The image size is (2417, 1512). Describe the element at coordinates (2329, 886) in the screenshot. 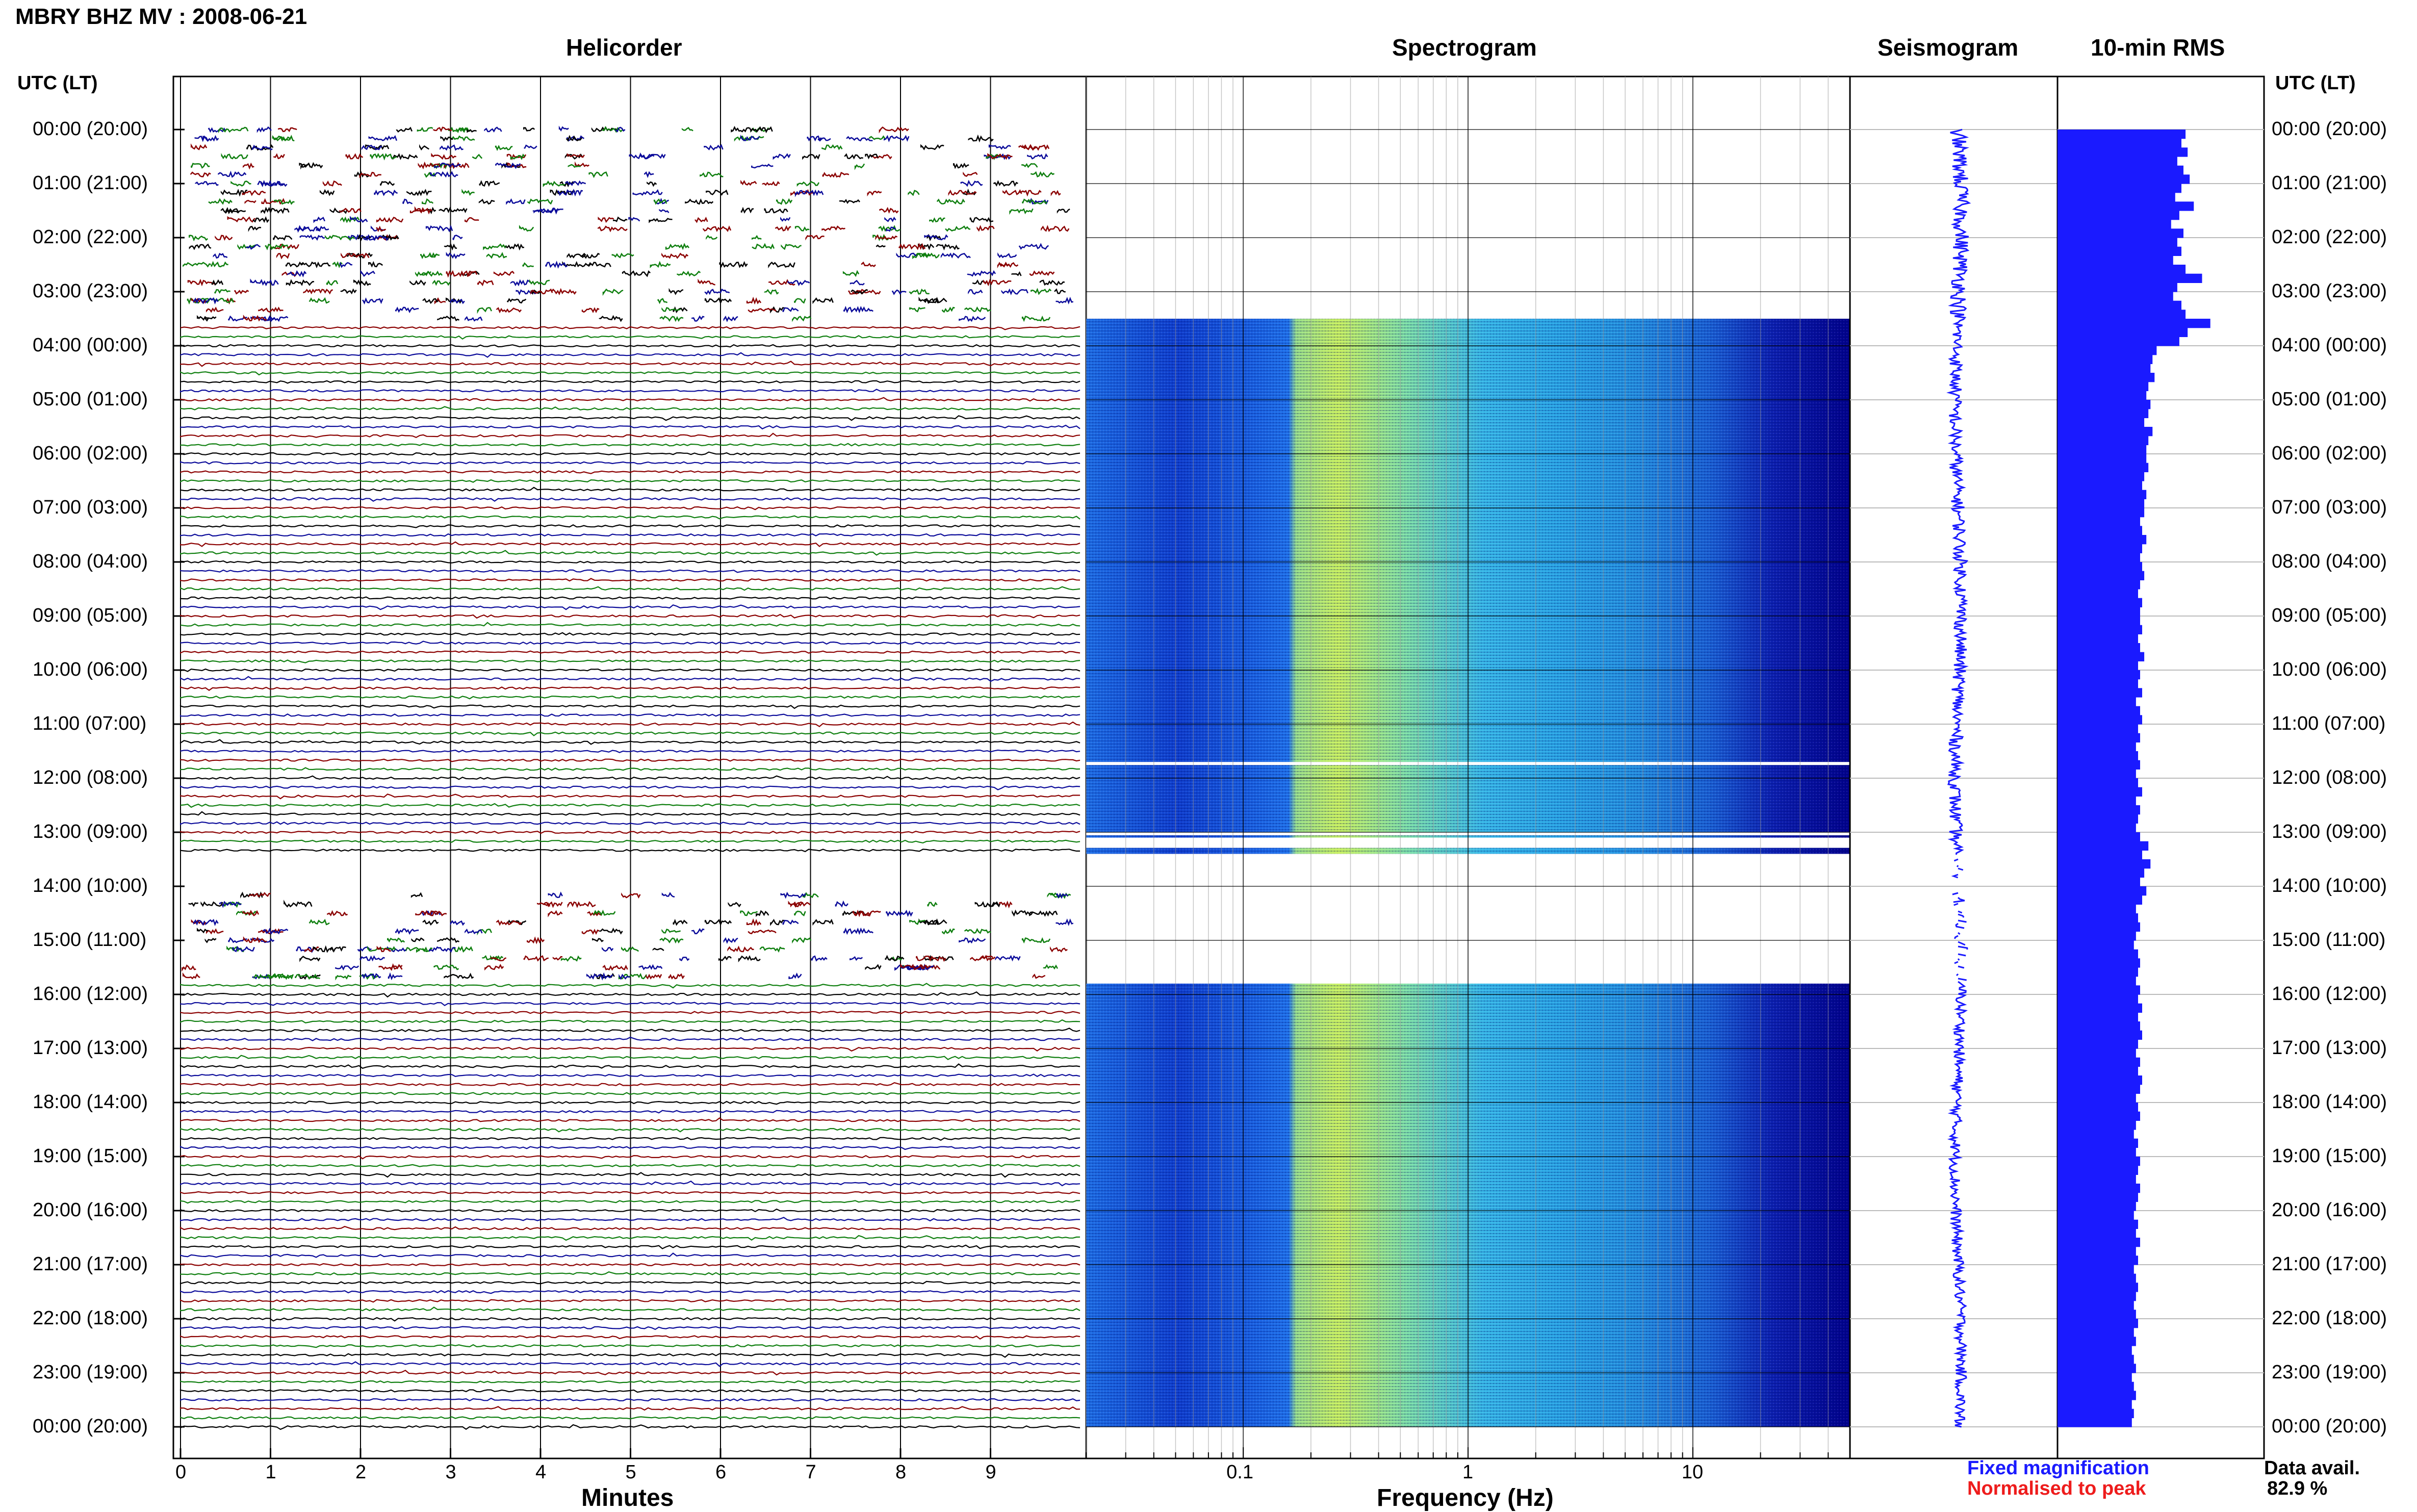

I see `time-label-right: 14:00 (10:00)` at that location.